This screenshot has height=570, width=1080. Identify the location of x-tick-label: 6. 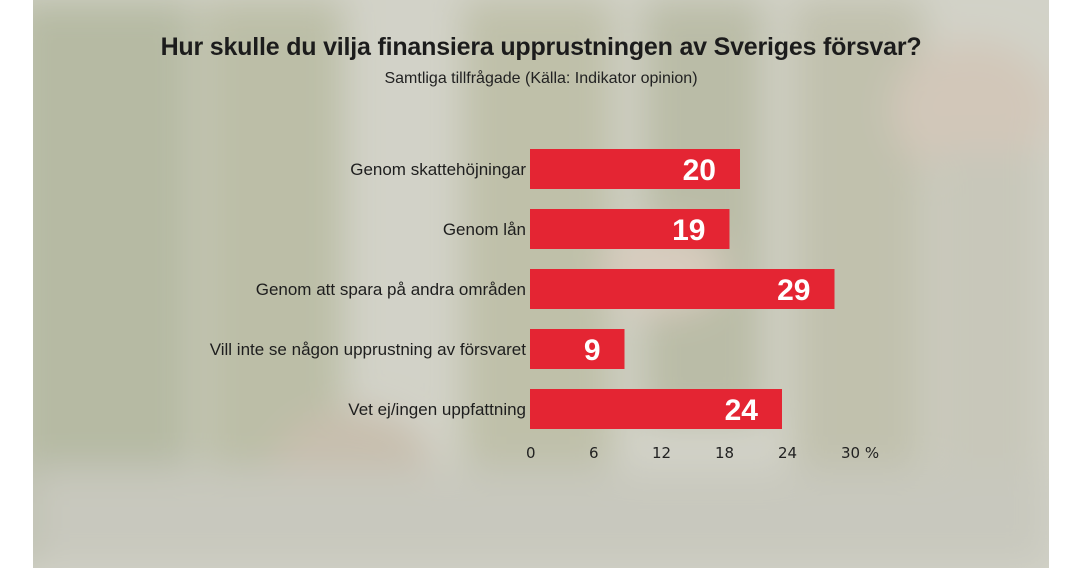
(594, 453).